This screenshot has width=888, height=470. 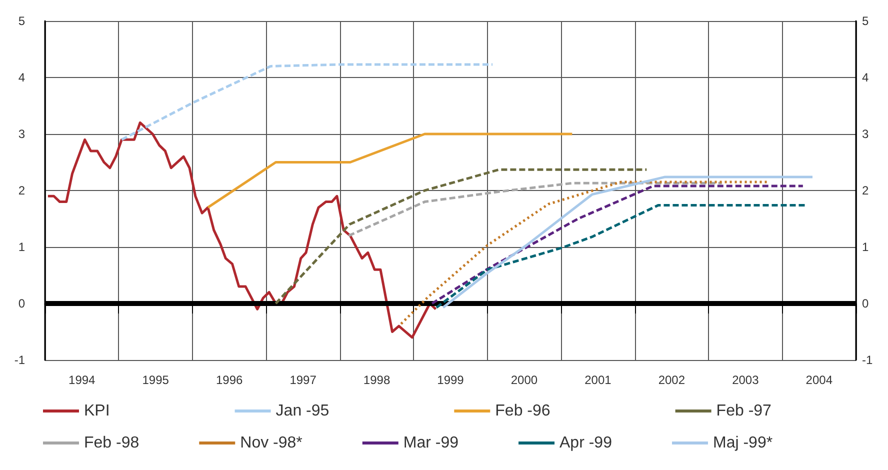 What do you see at coordinates (376, 380) in the screenshot?
I see `x-tick-label: 1998` at bounding box center [376, 380].